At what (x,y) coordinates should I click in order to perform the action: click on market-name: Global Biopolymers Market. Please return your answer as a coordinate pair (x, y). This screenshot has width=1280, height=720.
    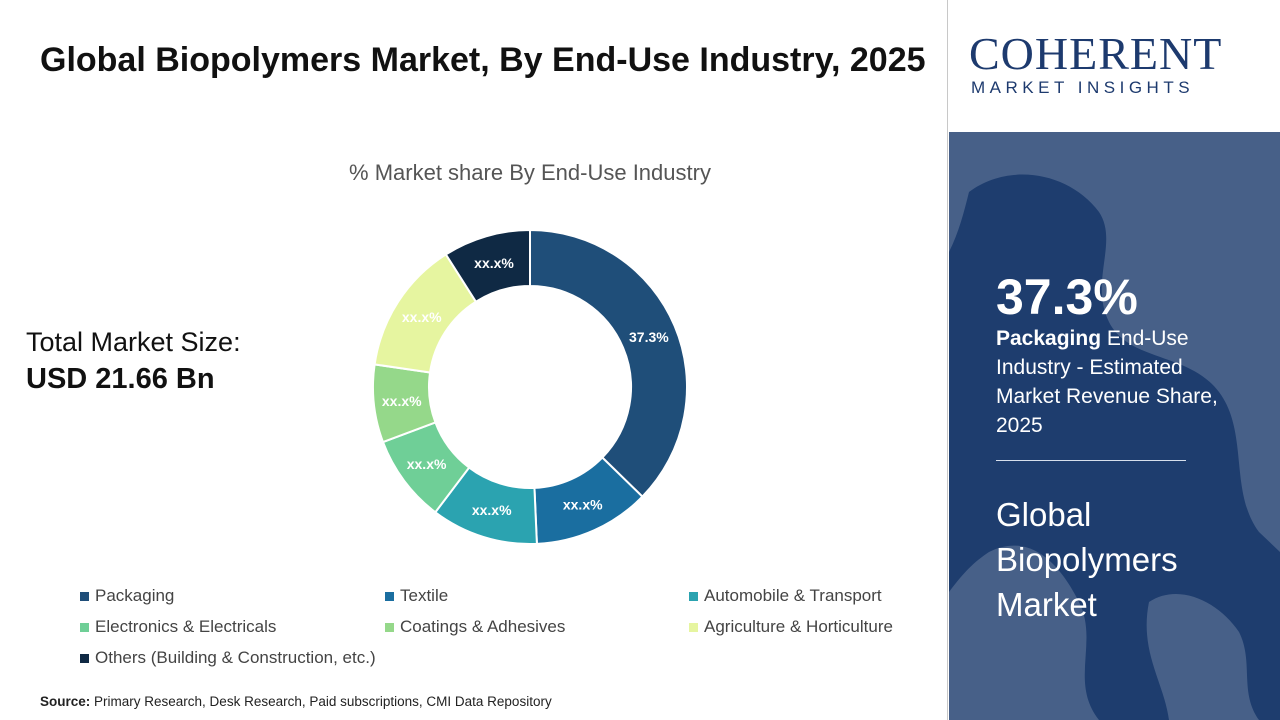
    Looking at the image, I should click on (1087, 559).